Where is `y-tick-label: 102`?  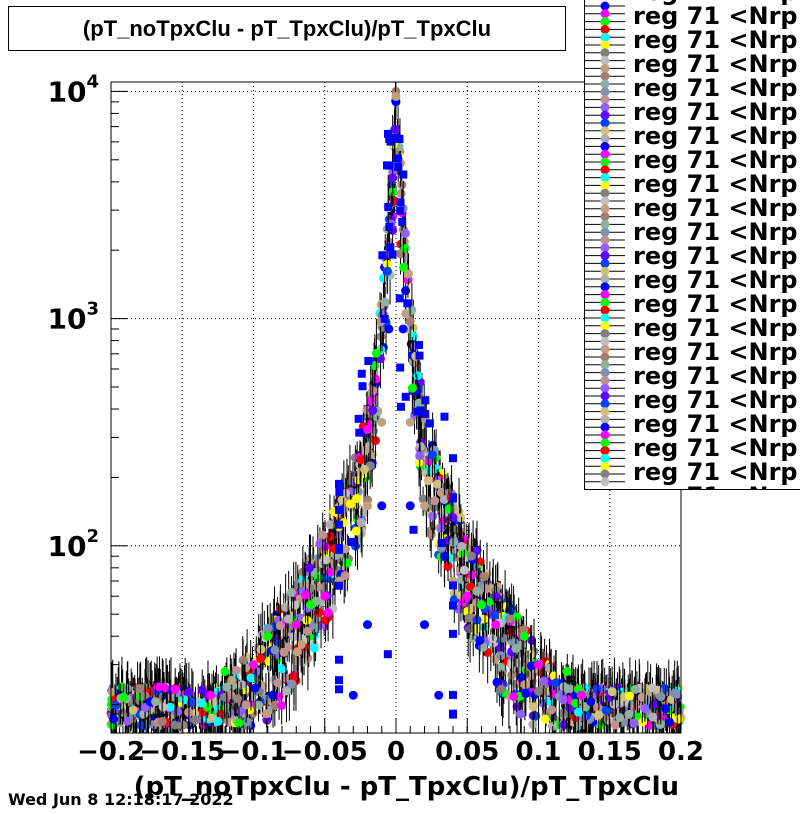
y-tick-label: 102 is located at coordinates (74, 544).